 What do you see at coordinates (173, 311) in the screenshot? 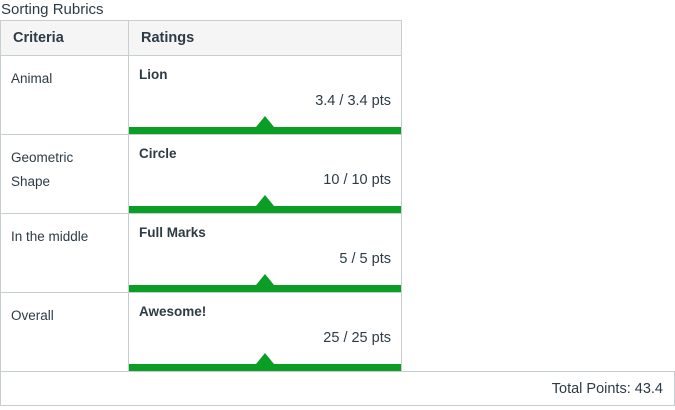
I see `rating-name: Awesome!` at bounding box center [173, 311].